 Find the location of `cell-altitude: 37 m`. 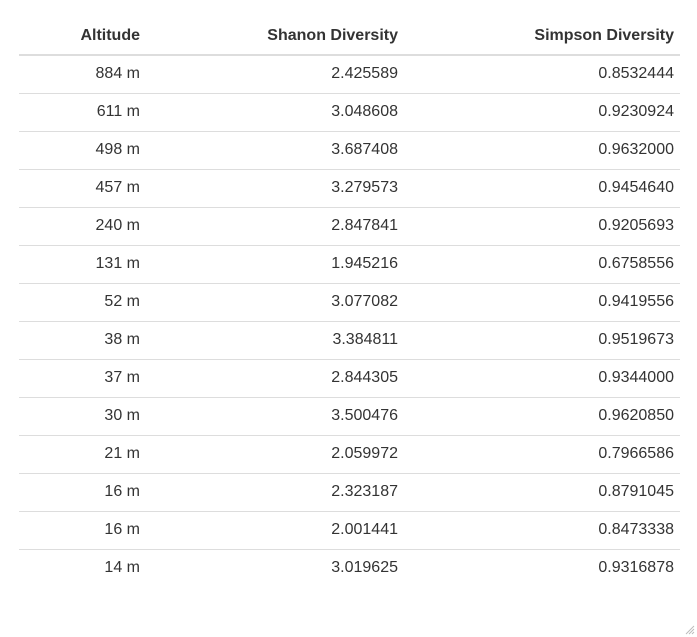

cell-altitude: 37 m is located at coordinates (82, 378).